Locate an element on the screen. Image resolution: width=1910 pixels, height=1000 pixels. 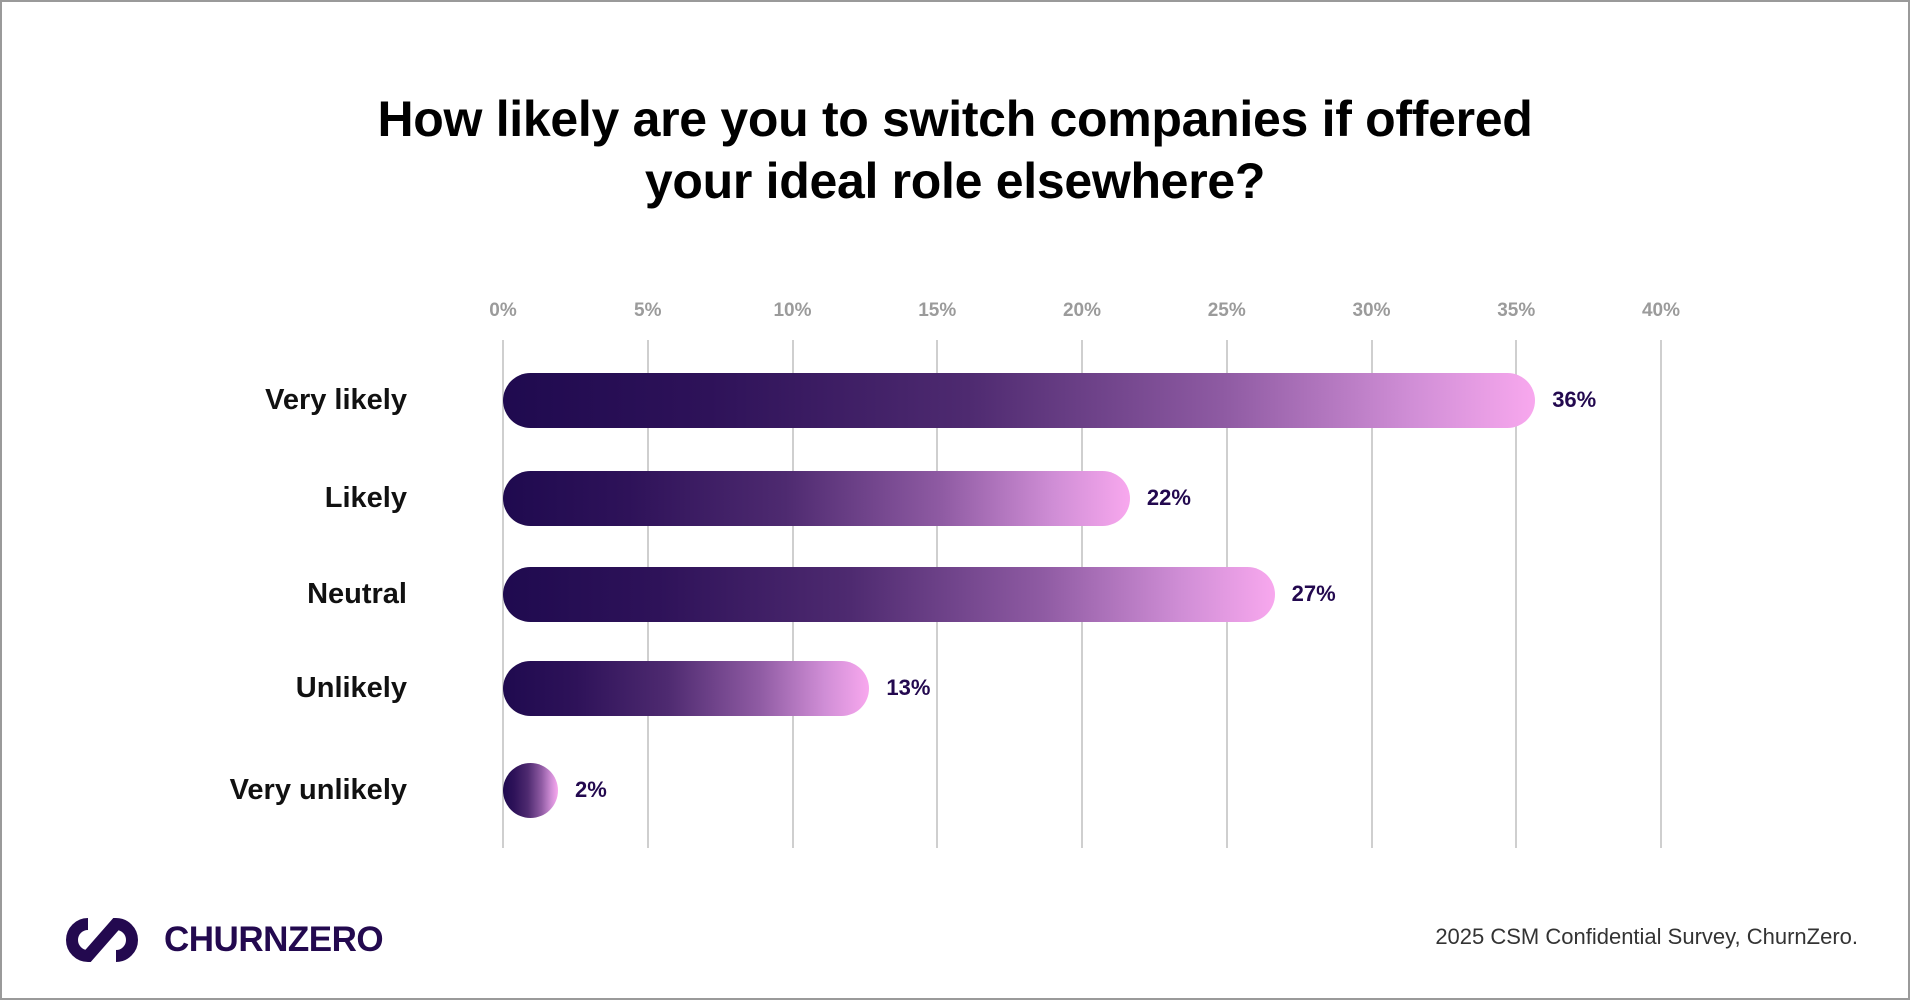
x-tick-label: 15% is located at coordinates (937, 310).